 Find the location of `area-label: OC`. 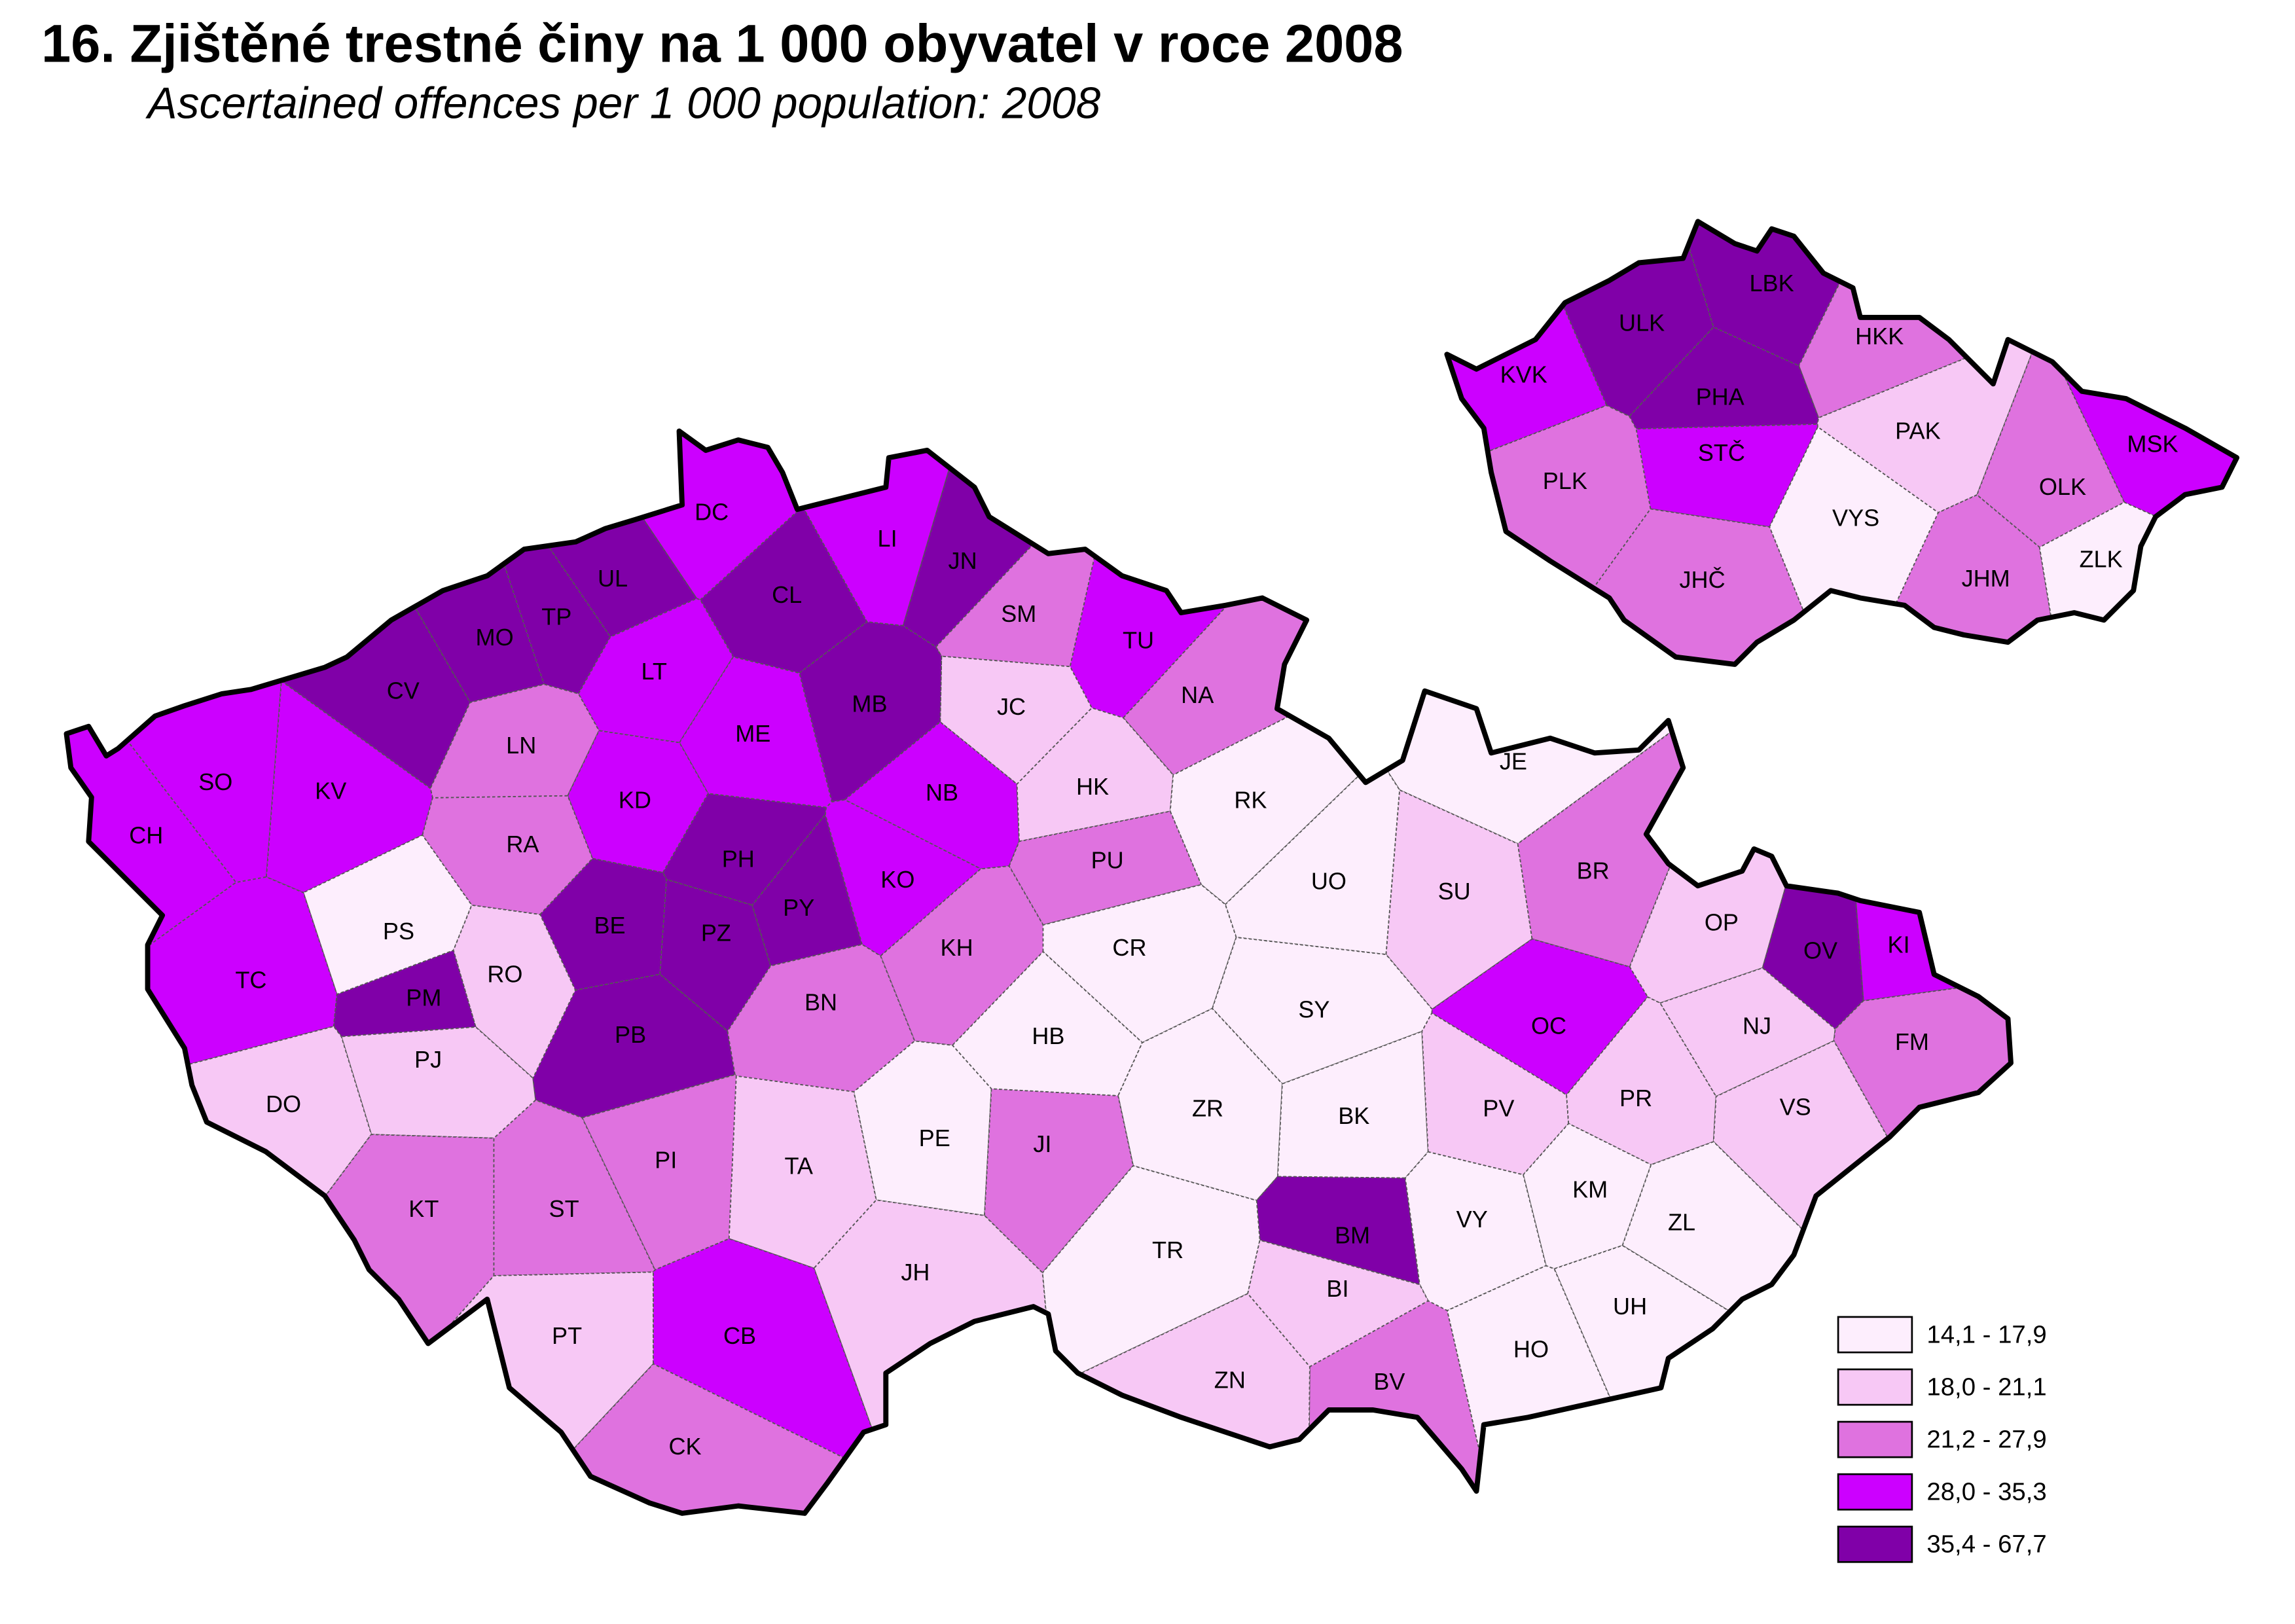

area-label: OC is located at coordinates (1549, 1025).